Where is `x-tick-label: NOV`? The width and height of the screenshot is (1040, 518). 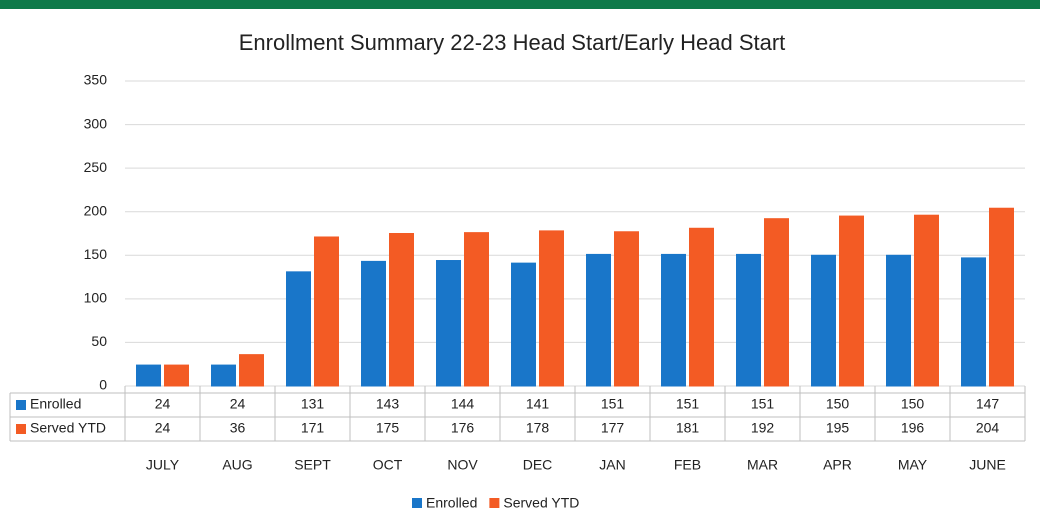
x-tick-label: NOV is located at coordinates (462, 465).